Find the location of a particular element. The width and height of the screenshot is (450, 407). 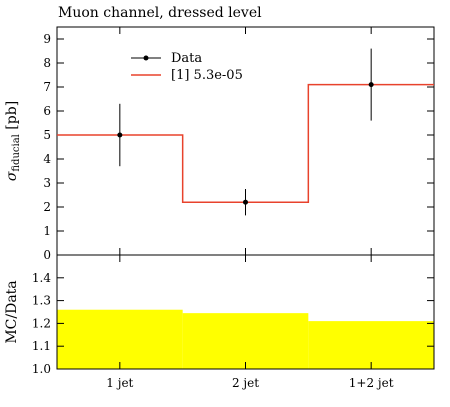

x-tick-labels: 1 jet 2 jet 1+2 jet is located at coordinates (249, 383).